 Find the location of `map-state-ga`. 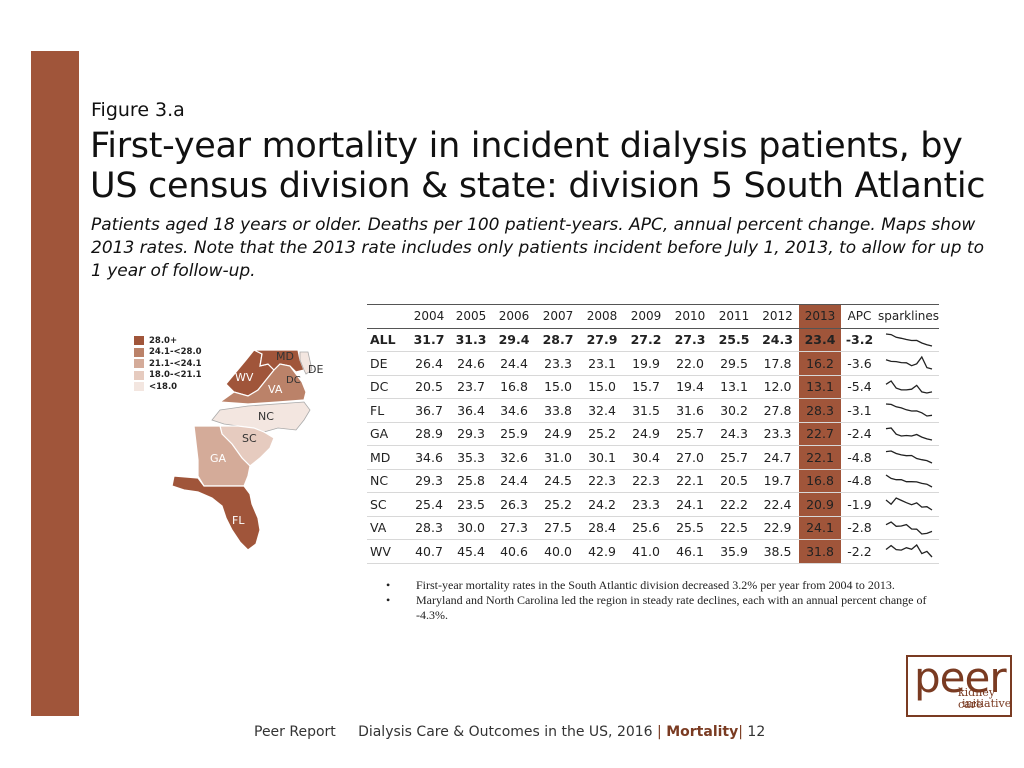

map-state-ga is located at coordinates (222, 456).